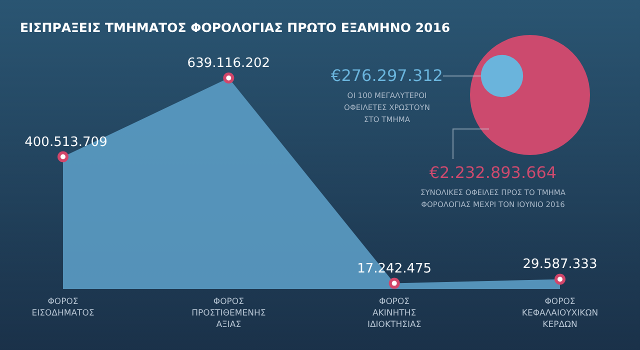 Image resolution: width=640 pixels, height=350 pixels. I want to click on x-tick-label: ΦΟΡΟΣ ΠΡΟΣΤΙΘΕΜΕΝΗΣ ΑΞΙΑΣ, so click(229, 313).